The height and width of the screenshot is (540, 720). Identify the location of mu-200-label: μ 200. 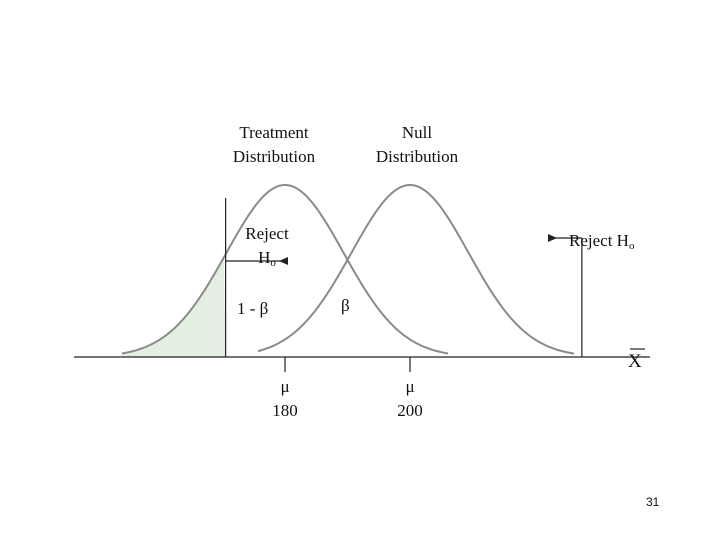
(410, 398).